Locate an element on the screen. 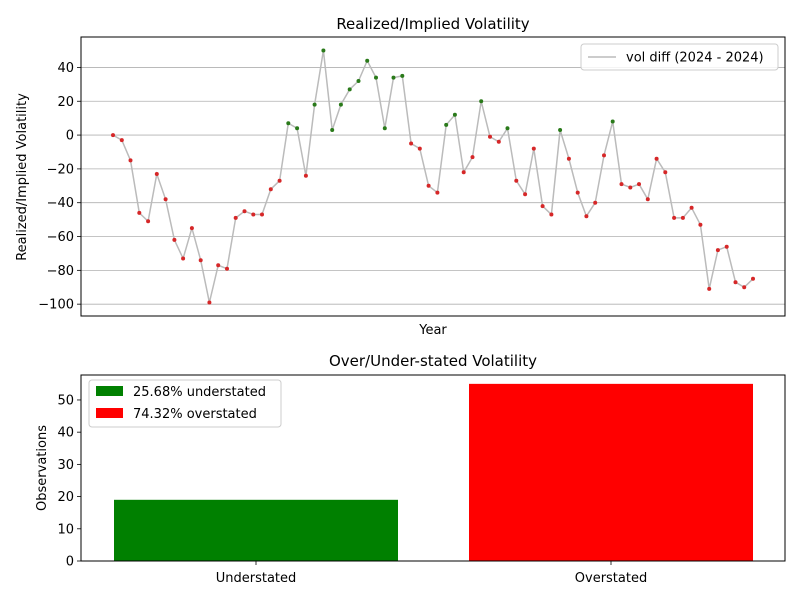  bar-chart-title: Over/Under-stated Volatility is located at coordinates (433, 361).